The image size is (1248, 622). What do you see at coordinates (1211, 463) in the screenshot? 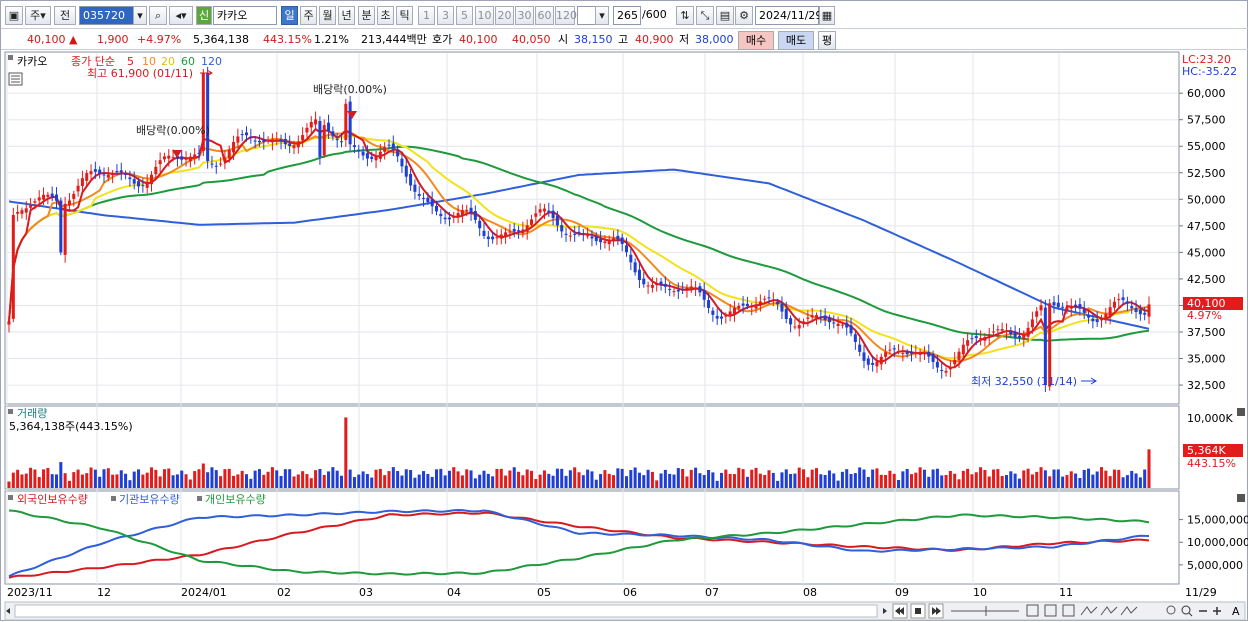
I see `volume-last-pct: 443.15%` at bounding box center [1211, 463].